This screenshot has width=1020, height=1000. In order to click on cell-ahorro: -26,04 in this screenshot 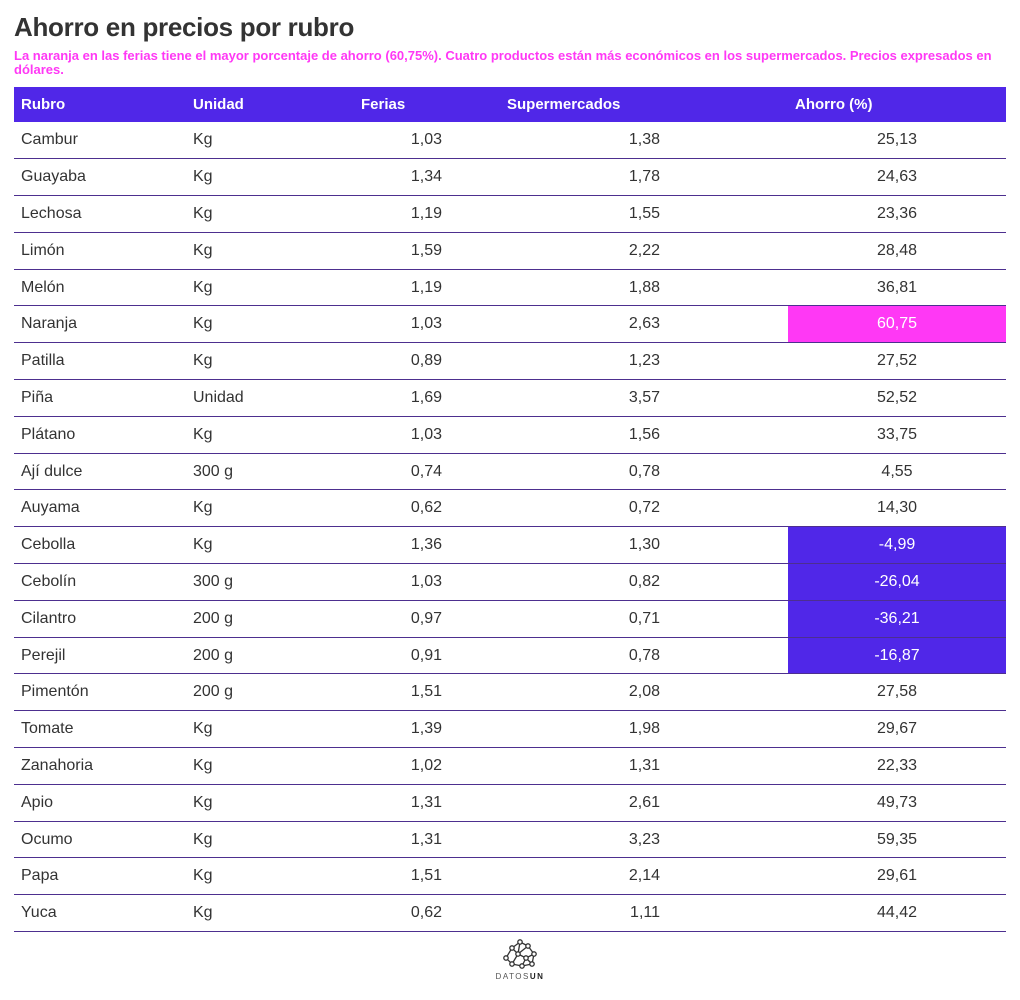, I will do `click(897, 582)`.